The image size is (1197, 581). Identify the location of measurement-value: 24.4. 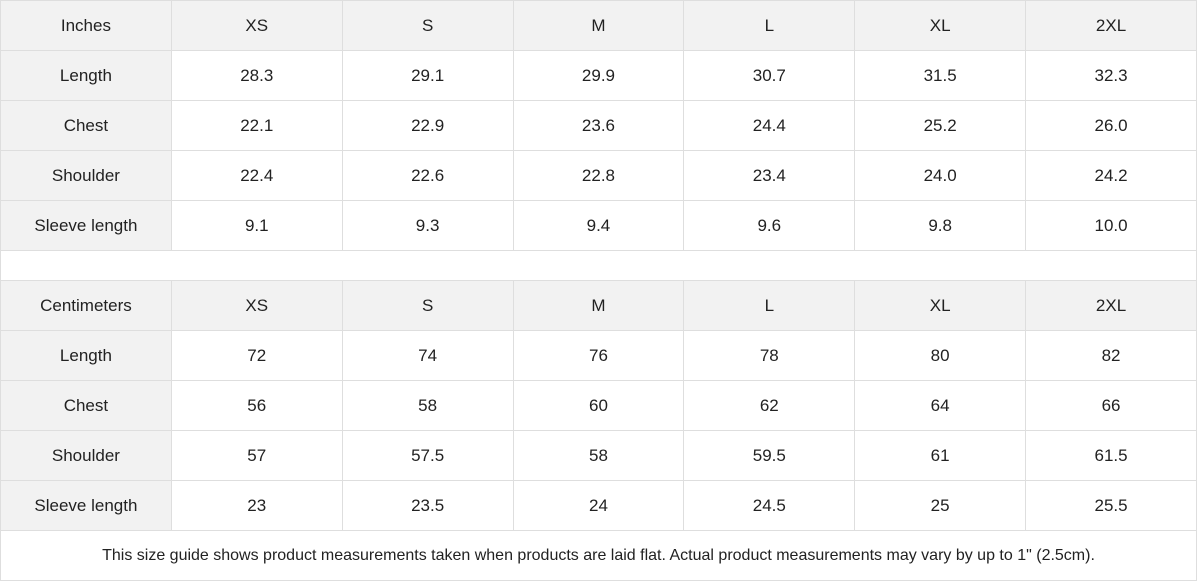
(769, 125).